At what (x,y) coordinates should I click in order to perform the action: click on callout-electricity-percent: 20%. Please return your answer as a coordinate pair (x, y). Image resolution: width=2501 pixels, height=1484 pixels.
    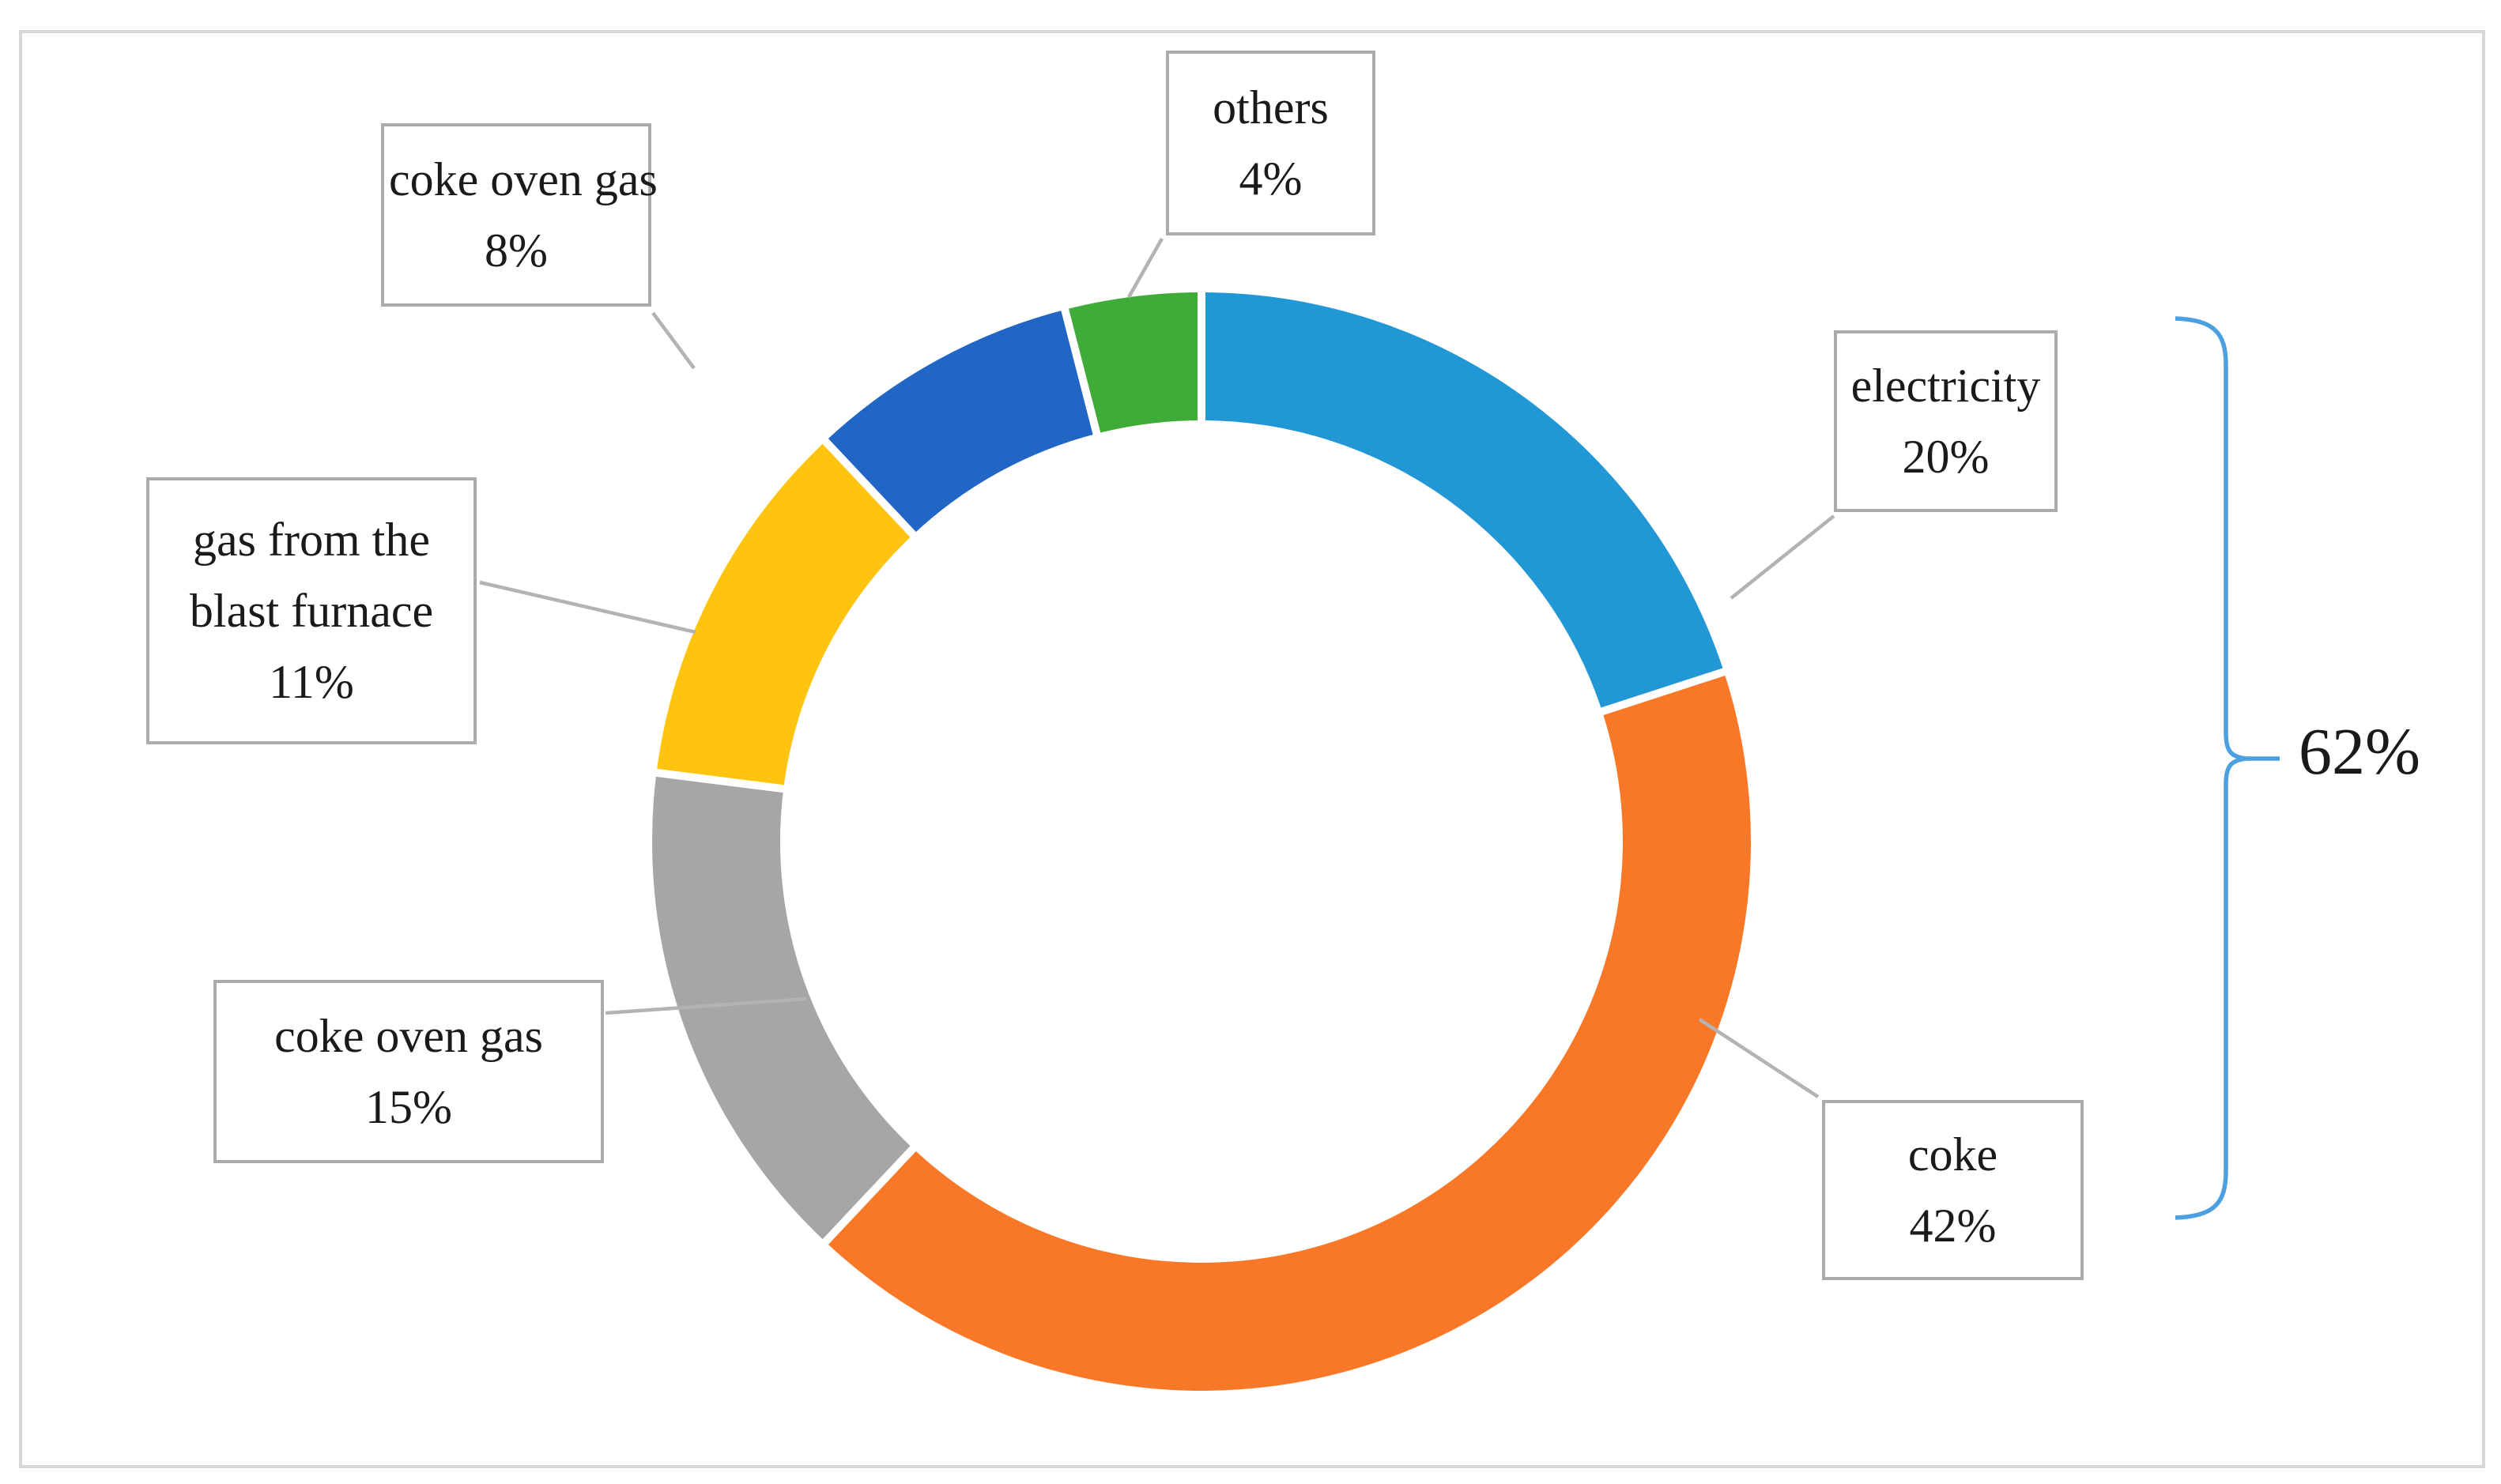
    Looking at the image, I should click on (1946, 457).